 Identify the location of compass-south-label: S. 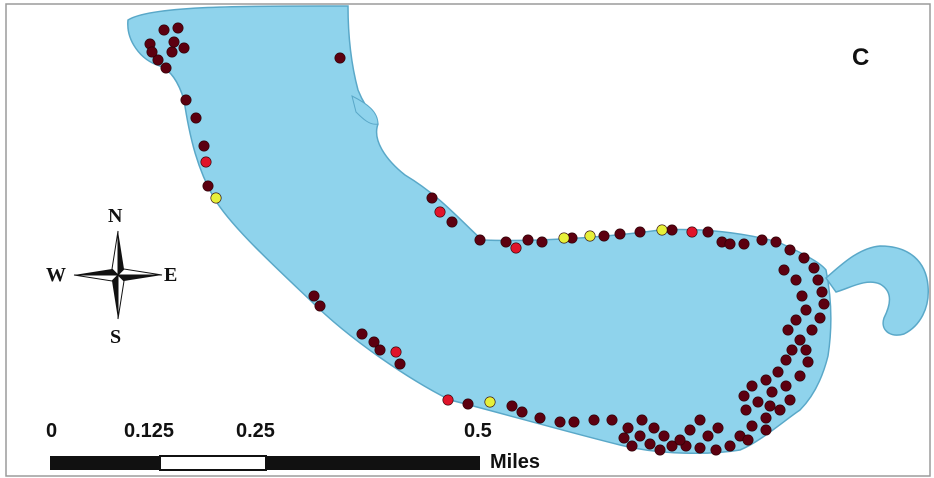
(116, 337).